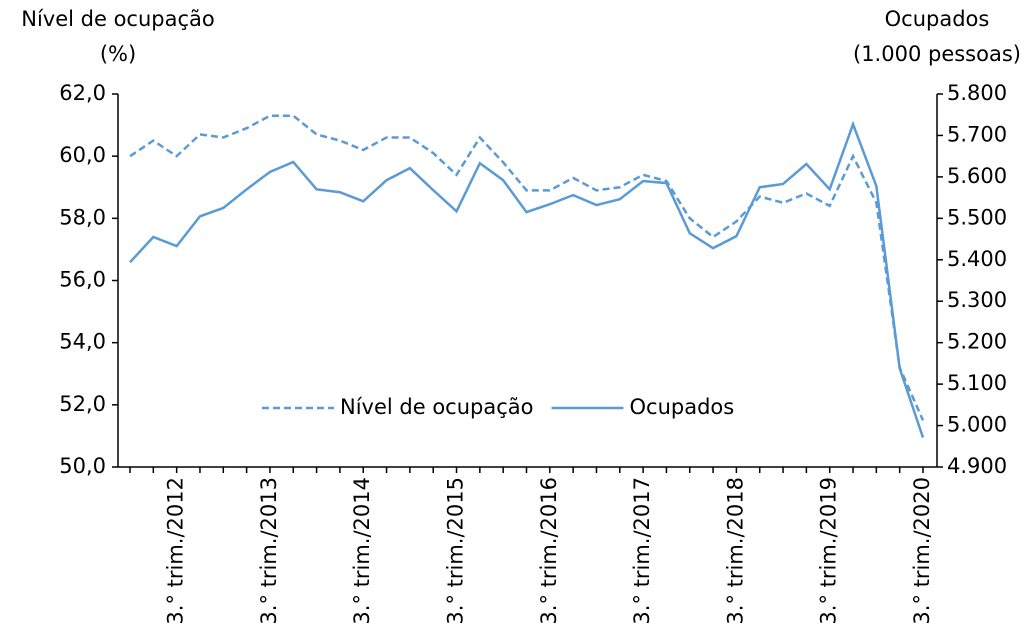 Image resolution: width=1025 pixels, height=643 pixels. Describe the element at coordinates (456, 551) in the screenshot. I see `x-tick-label: 3.° trim./2015` at that location.